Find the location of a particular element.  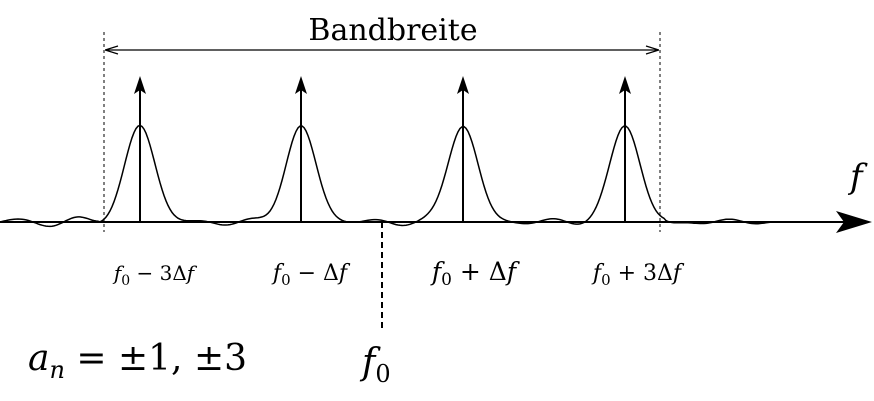

bandwidth-label: Bandbreite is located at coordinates (392, 30).